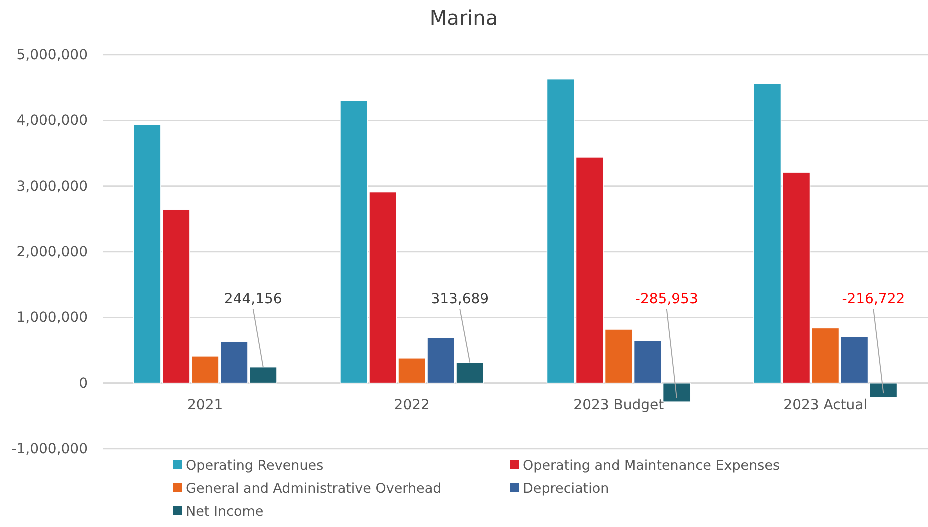 The width and height of the screenshot is (928, 527). Describe the element at coordinates (52, 186) in the screenshot. I see `y-tick-label: 3,000,000` at that location.